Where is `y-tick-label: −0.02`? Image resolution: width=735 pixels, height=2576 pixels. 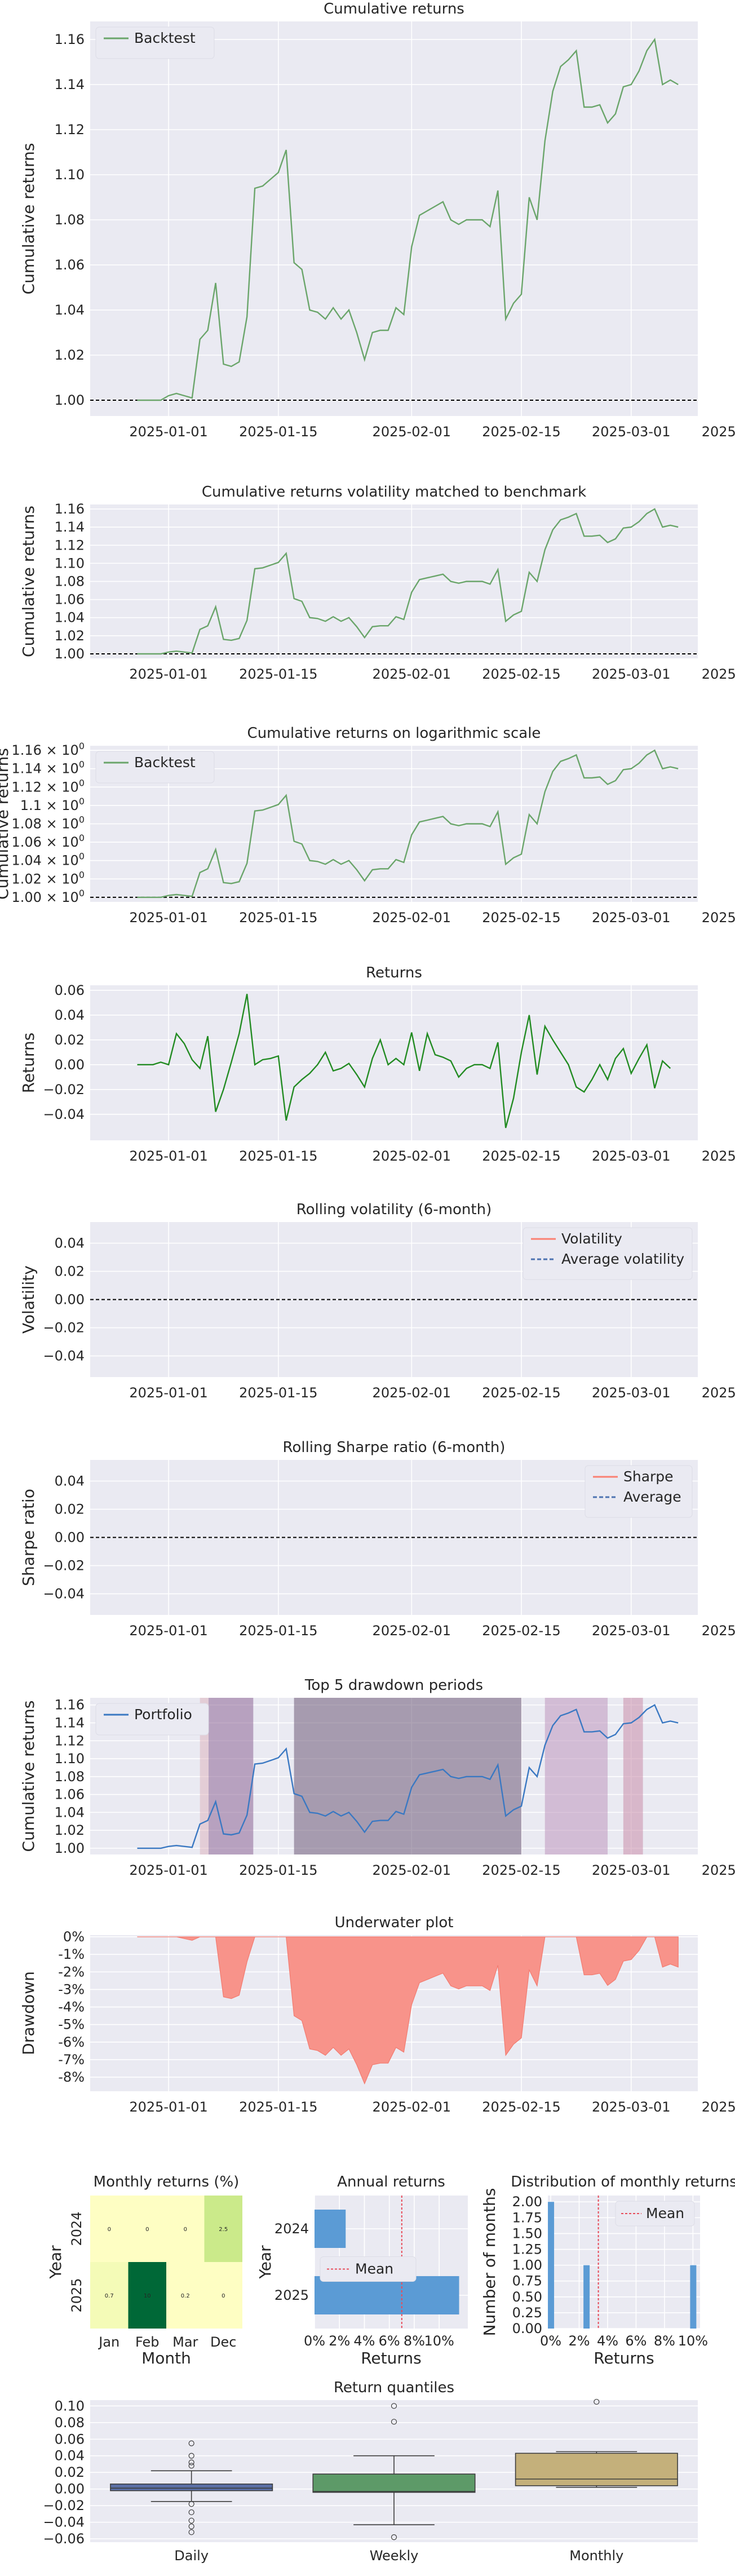 y-tick-label: −0.02 is located at coordinates (64, 1566).